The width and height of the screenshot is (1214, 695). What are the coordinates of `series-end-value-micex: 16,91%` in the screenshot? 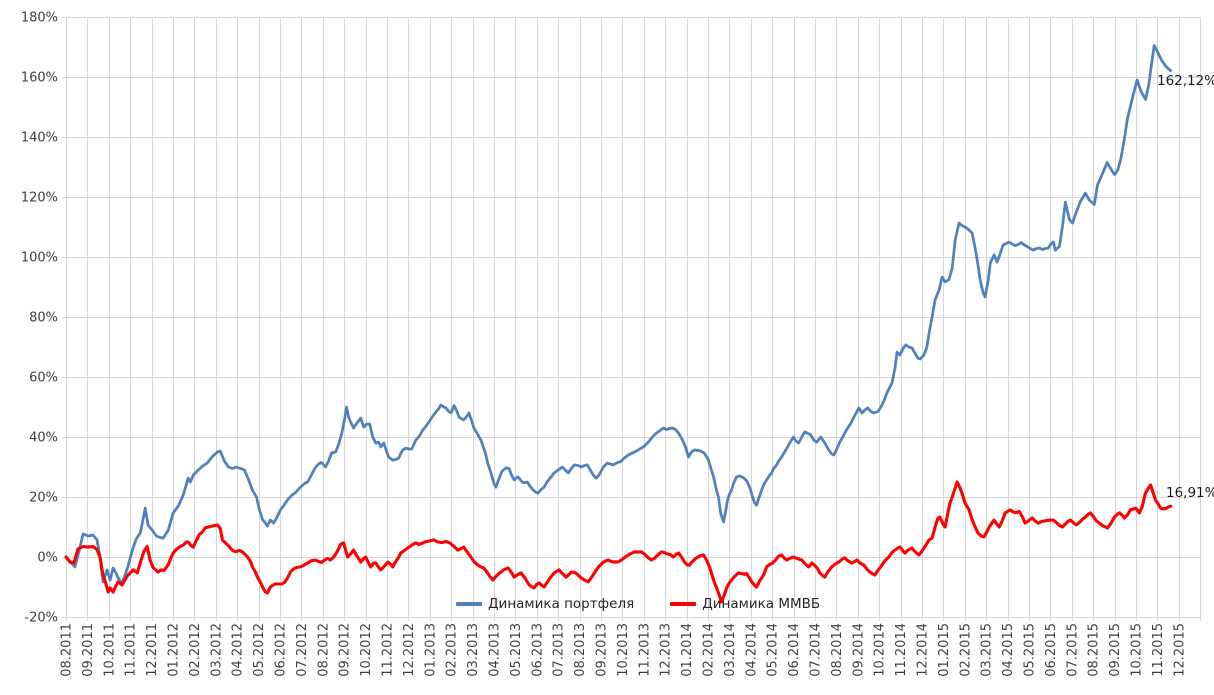 It's located at (1190, 493).